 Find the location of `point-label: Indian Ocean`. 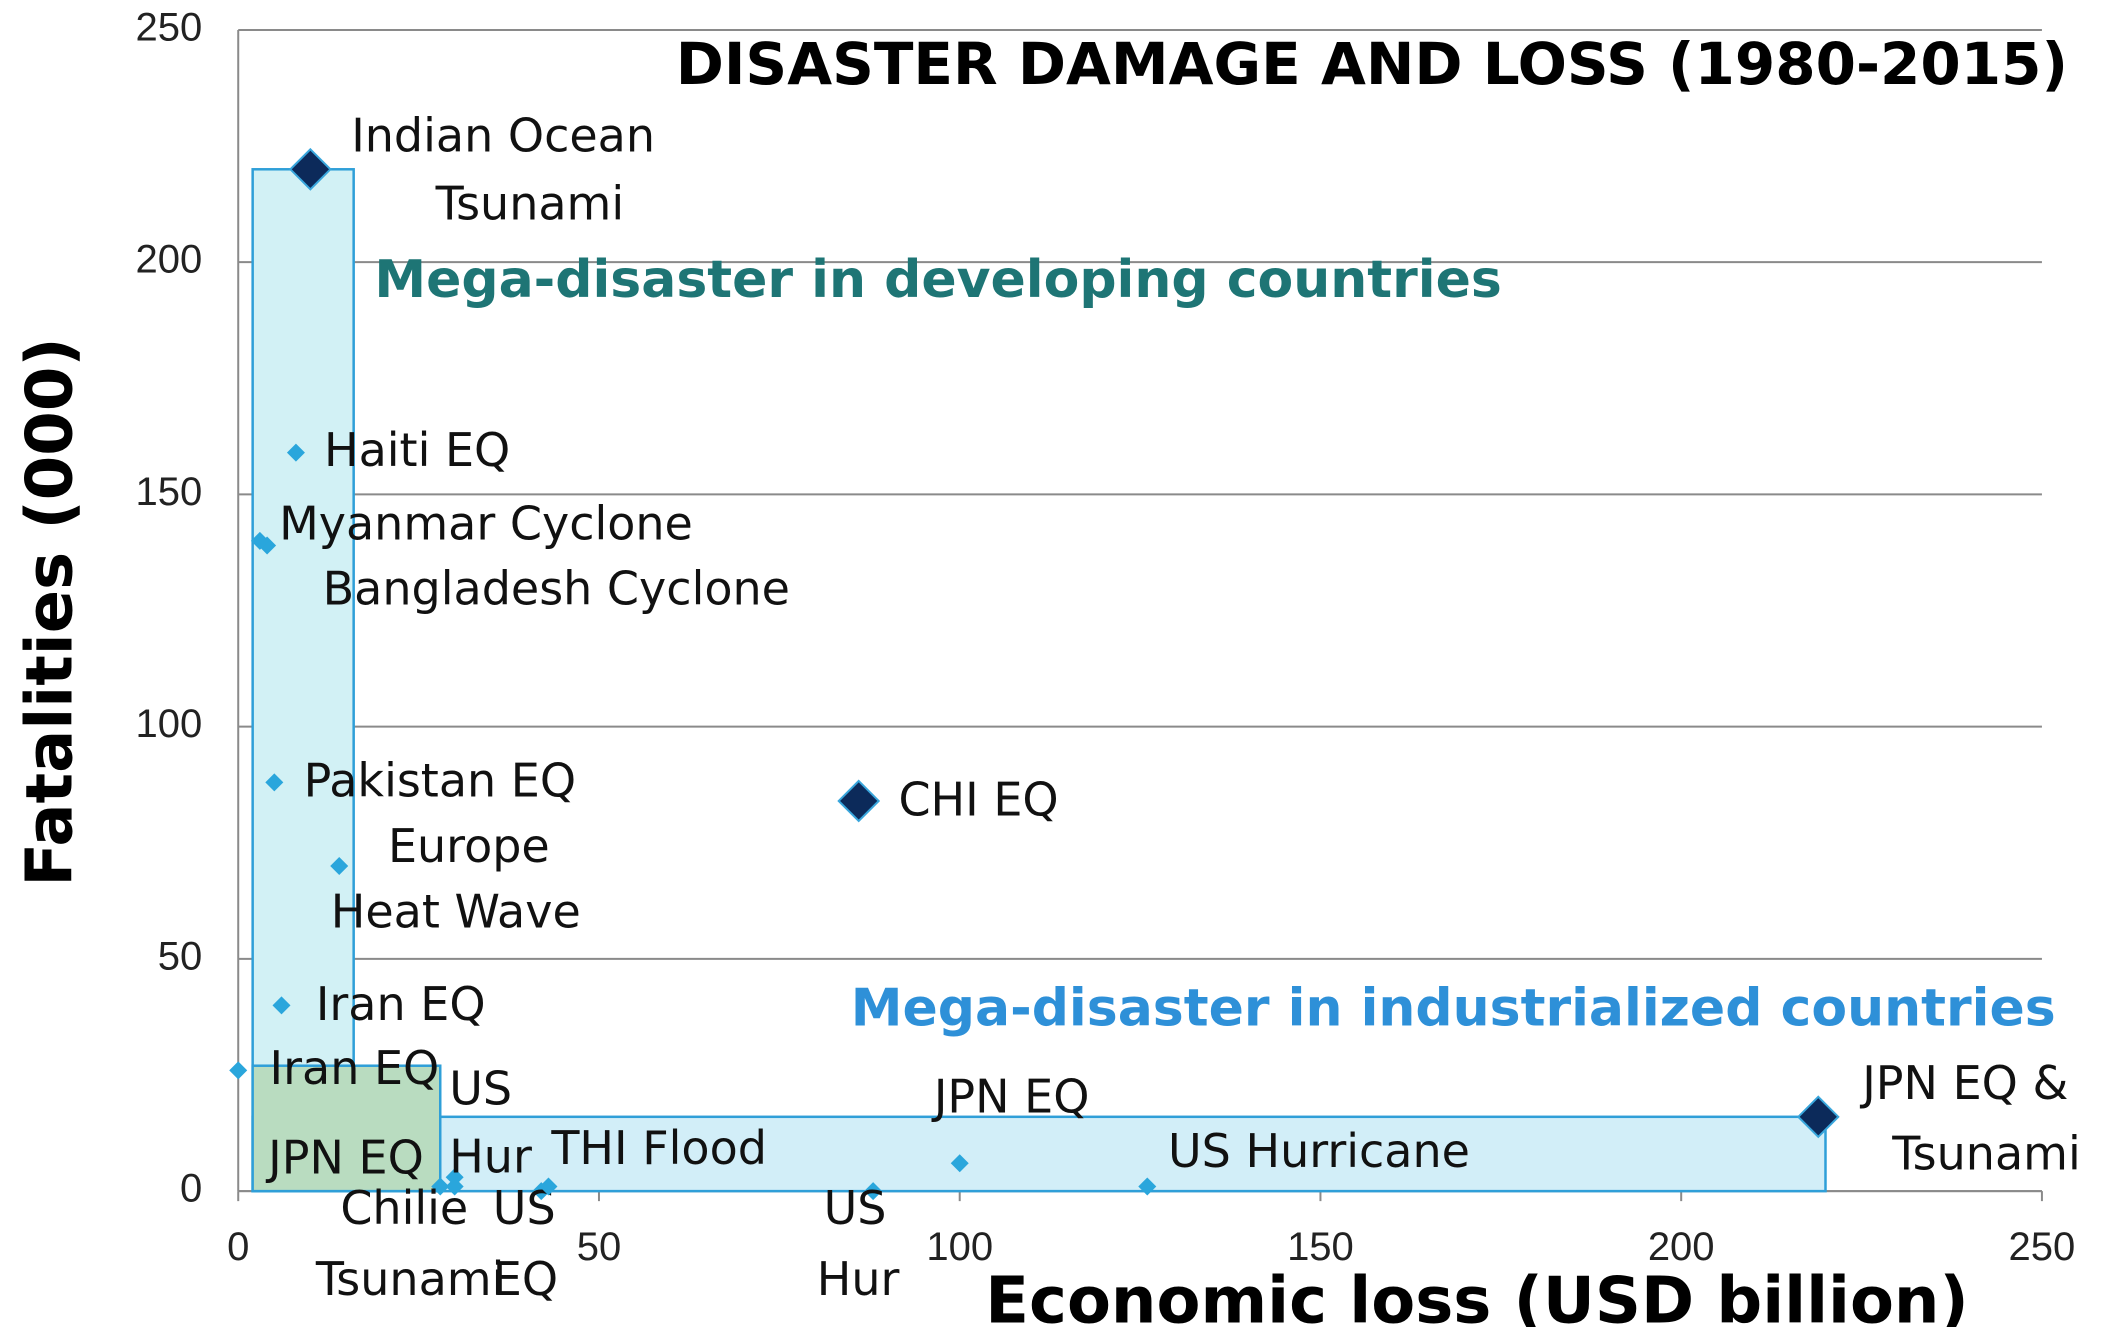

point-label: Indian Ocean is located at coordinates (503, 135).